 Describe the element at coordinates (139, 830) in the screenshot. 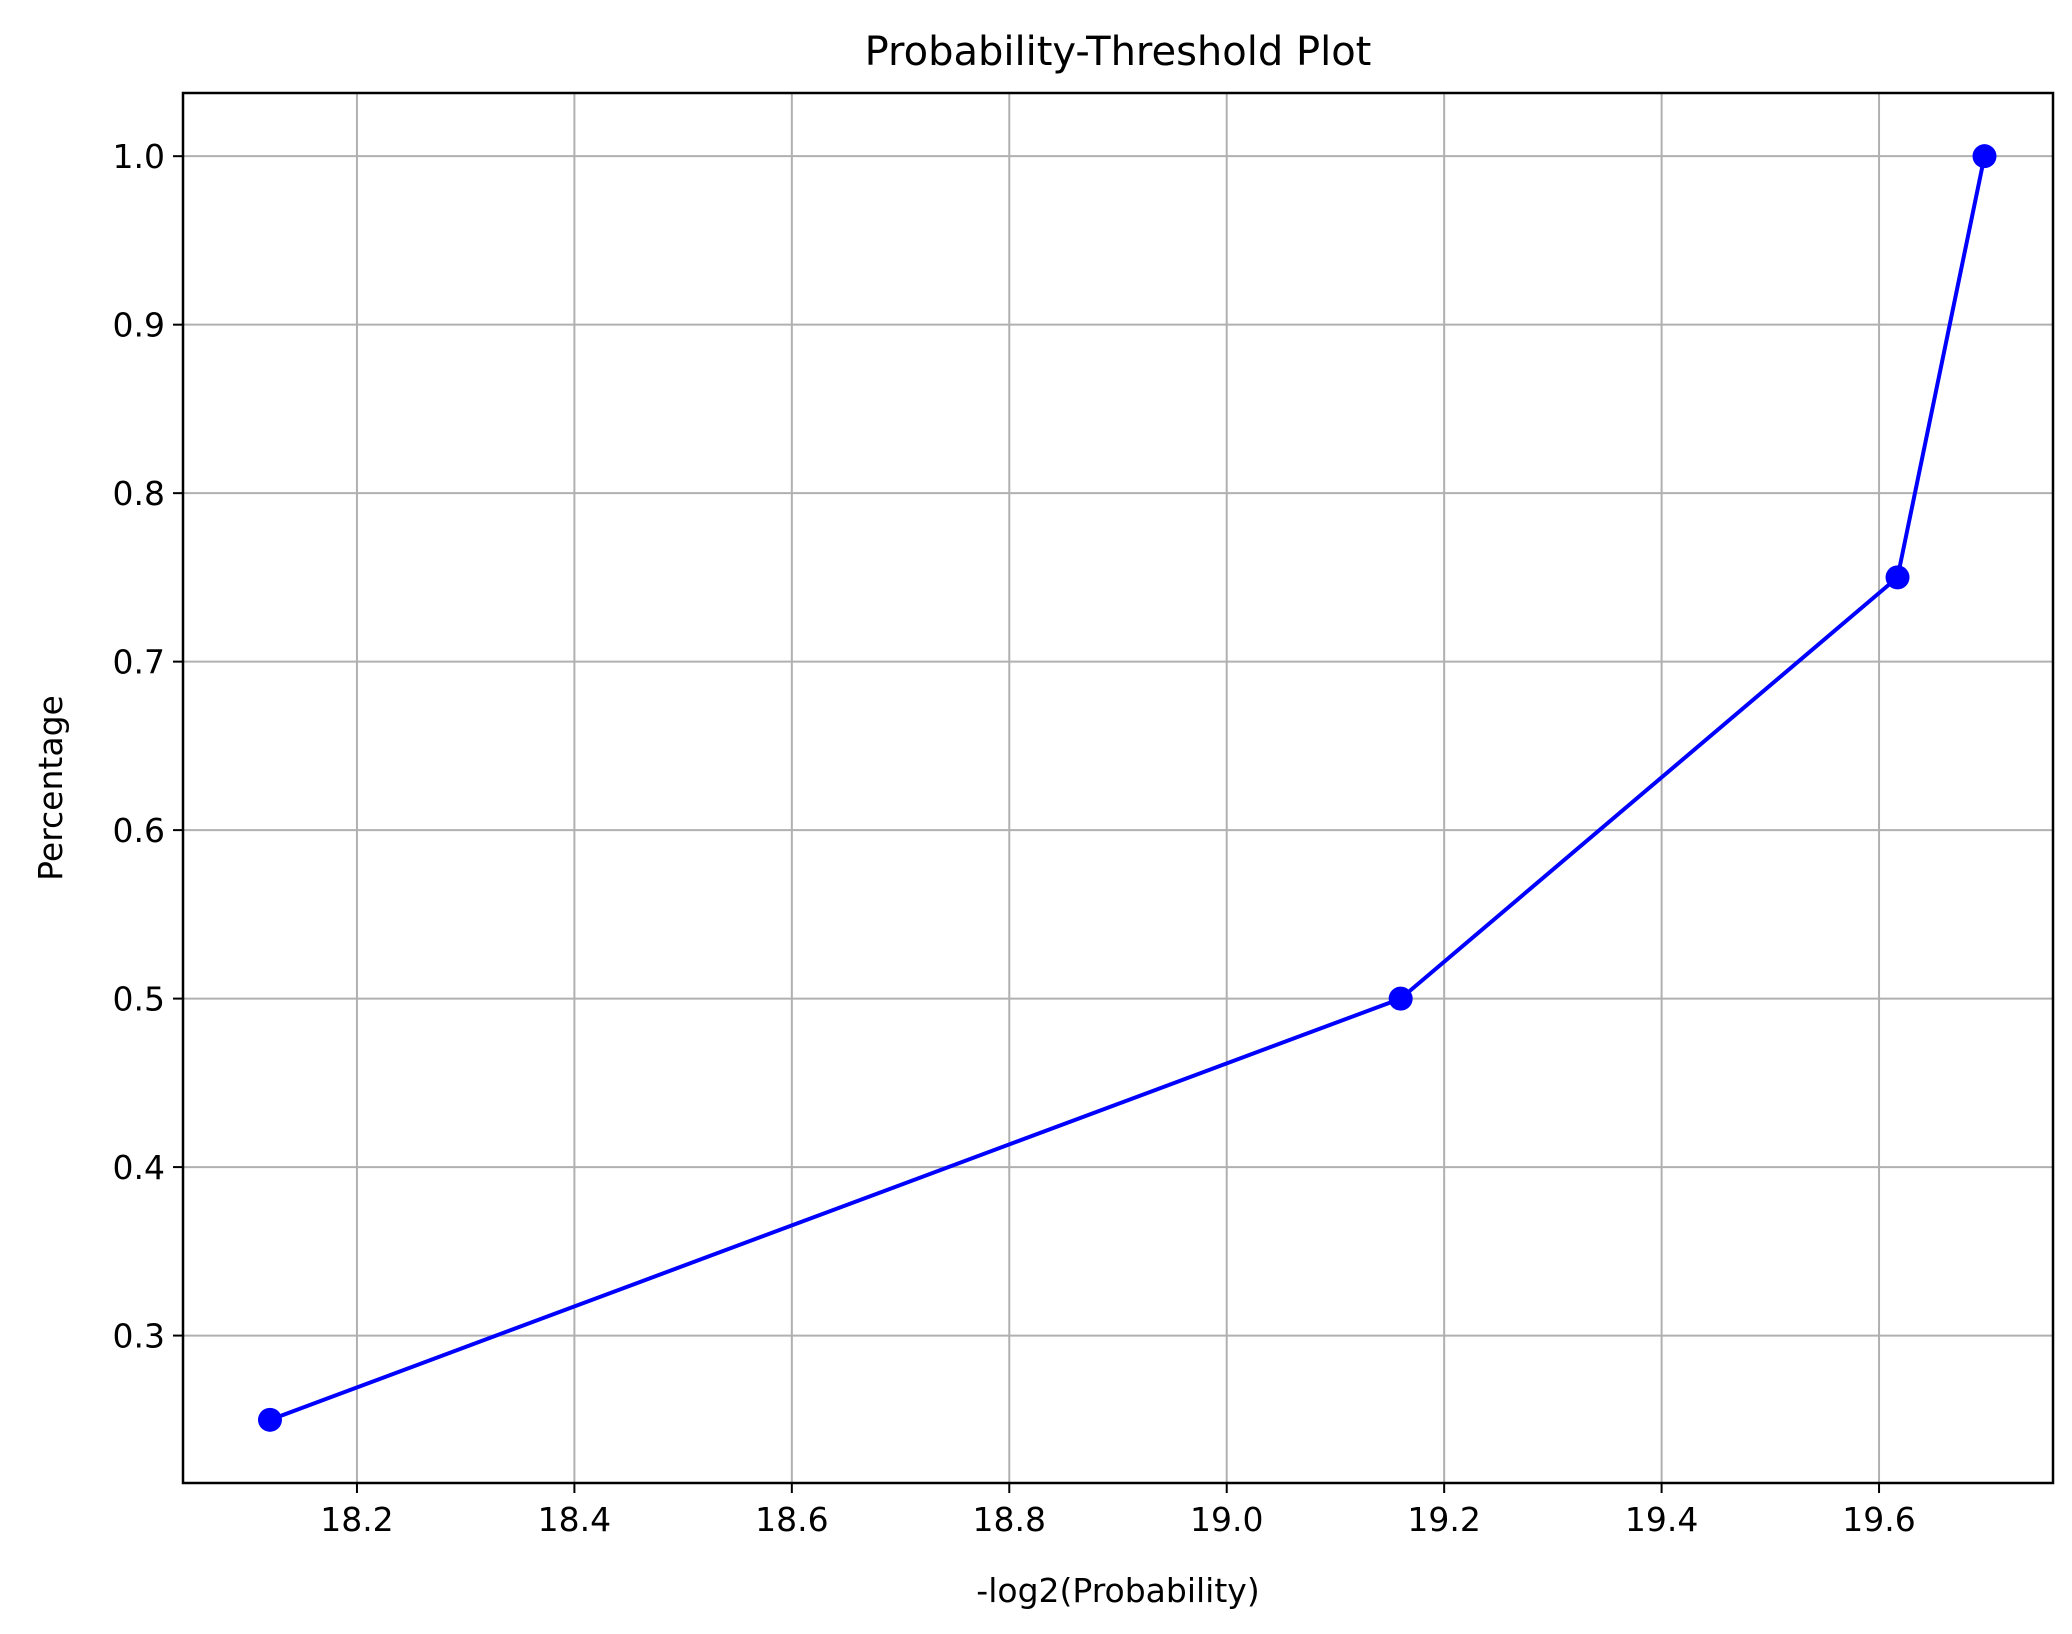

I see `y-tick-label: 0.6` at that location.